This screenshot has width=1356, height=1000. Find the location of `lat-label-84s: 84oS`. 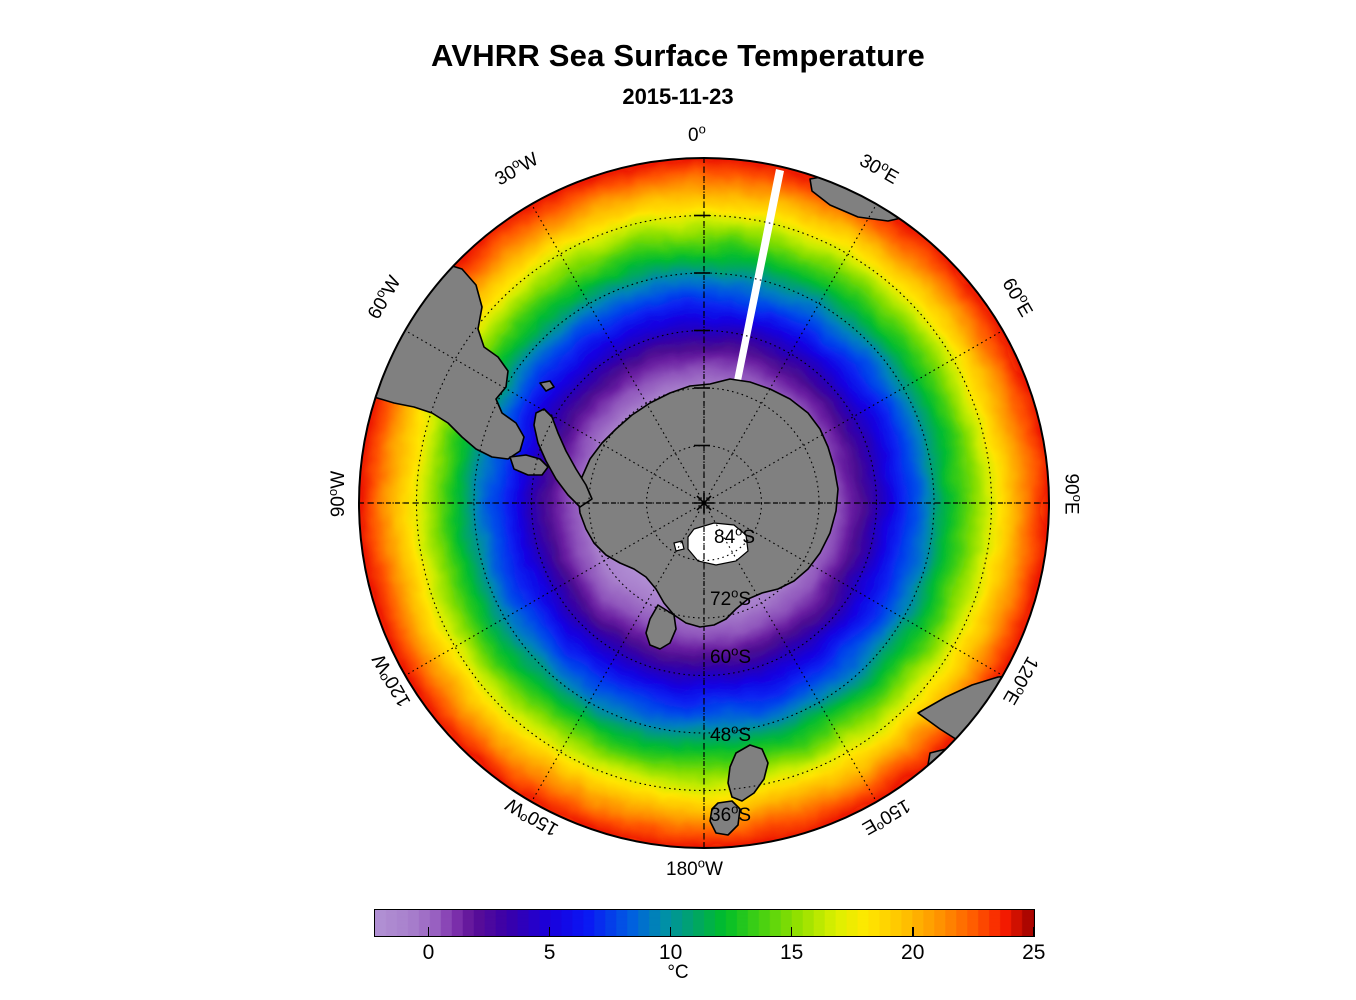

lat-label-84s: 84oS is located at coordinates (735, 535).